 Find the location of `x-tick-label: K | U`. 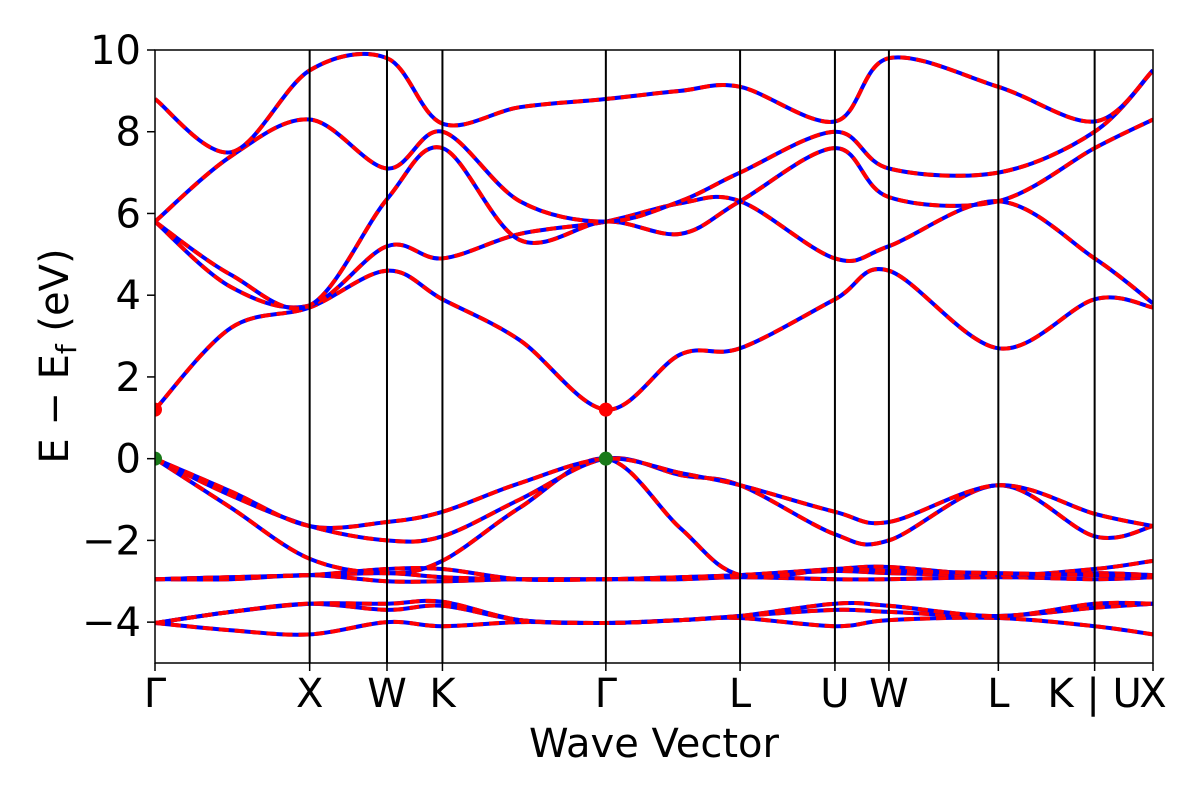

x-tick-label: K | U is located at coordinates (1094, 694).